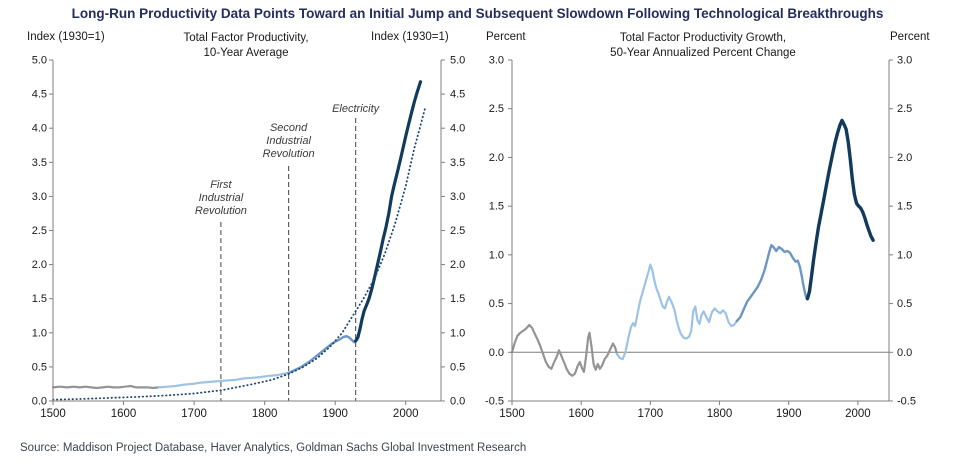 The width and height of the screenshot is (955, 468). I want to click on y-tick-label-left: 4.0, so click(39, 129).